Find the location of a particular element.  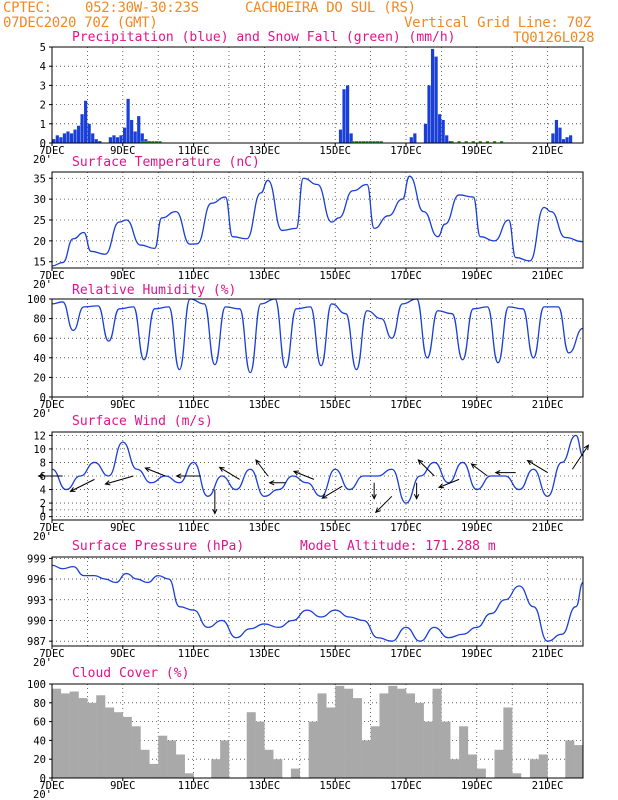

y-tick-label: 4 is located at coordinates (43, 491).